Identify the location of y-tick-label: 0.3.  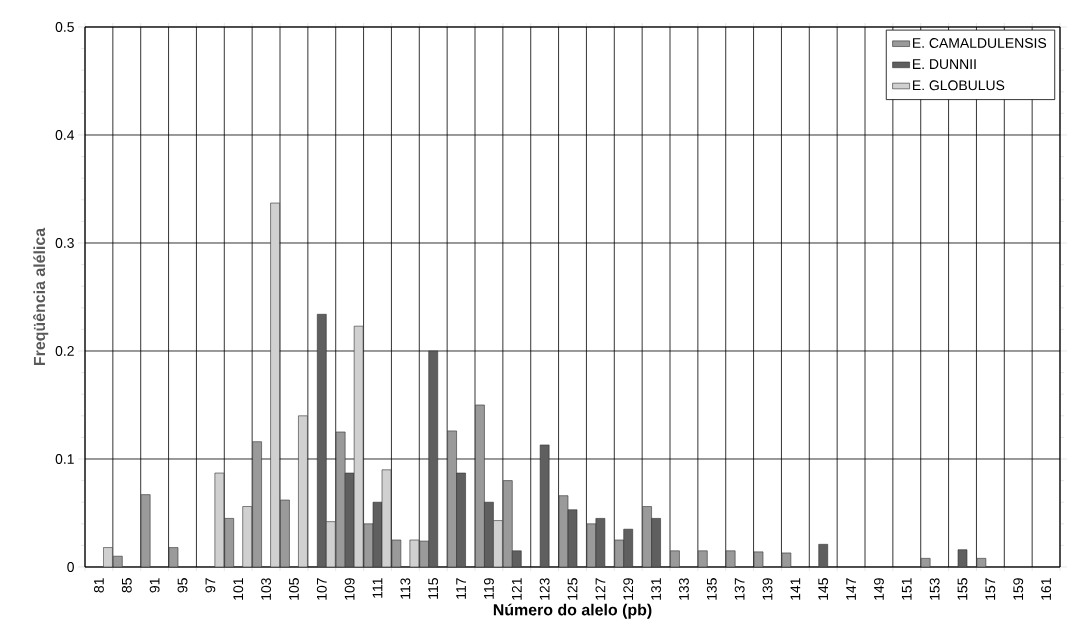
(64, 243).